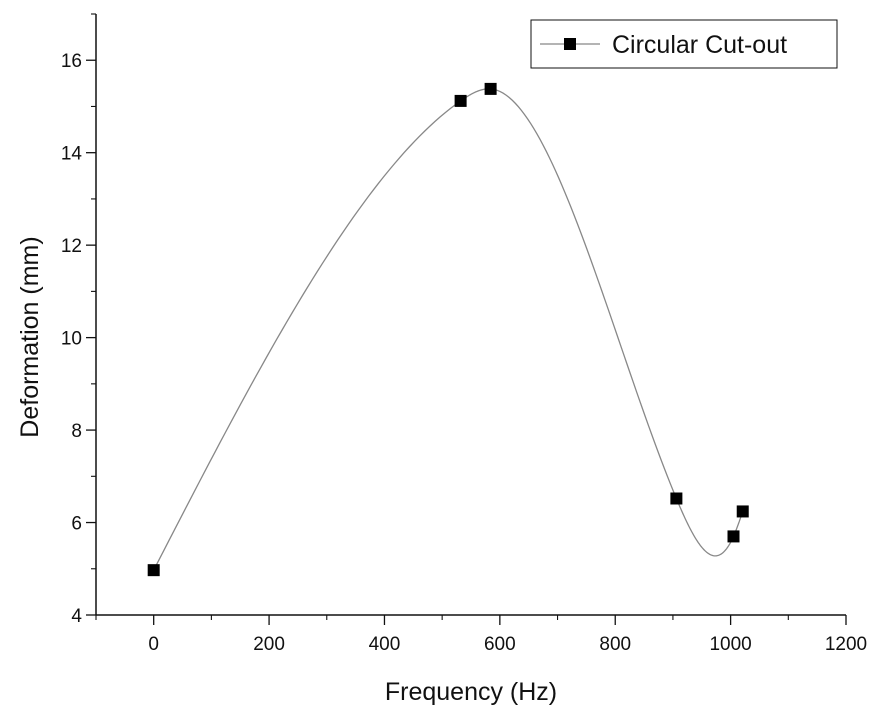 The width and height of the screenshot is (875, 711). Describe the element at coordinates (846, 644) in the screenshot. I see `x-tick-label: 1200` at that location.